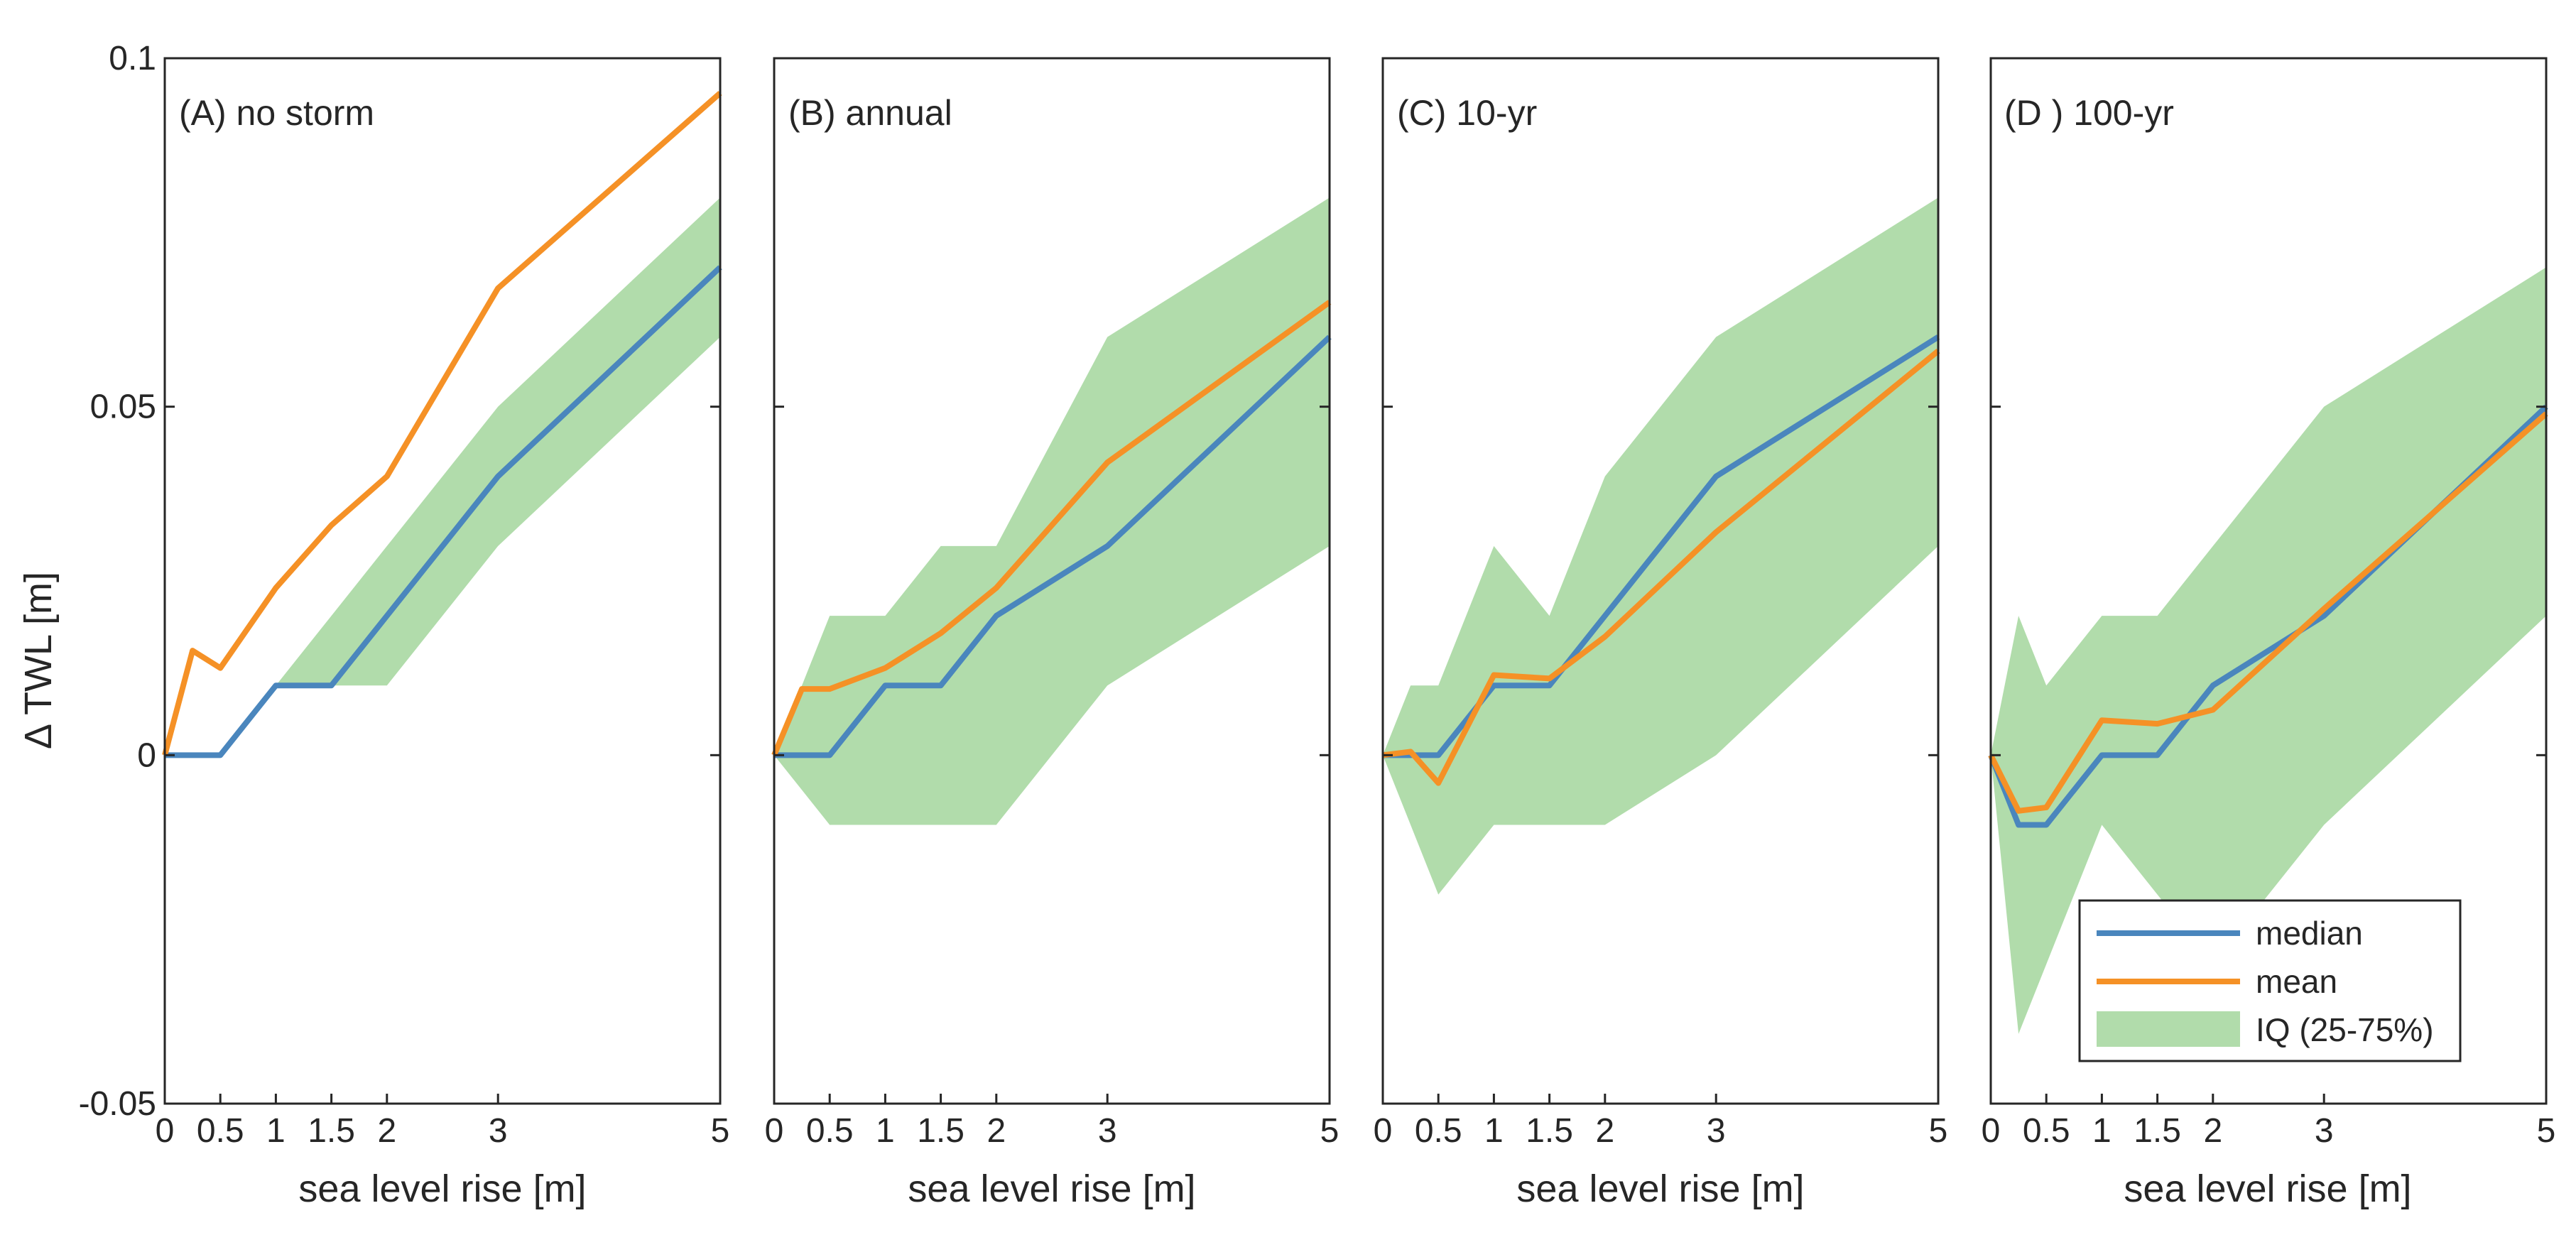  What do you see at coordinates (775, 1131) in the screenshot?
I see `panel-b-xtick-label: 0` at bounding box center [775, 1131].